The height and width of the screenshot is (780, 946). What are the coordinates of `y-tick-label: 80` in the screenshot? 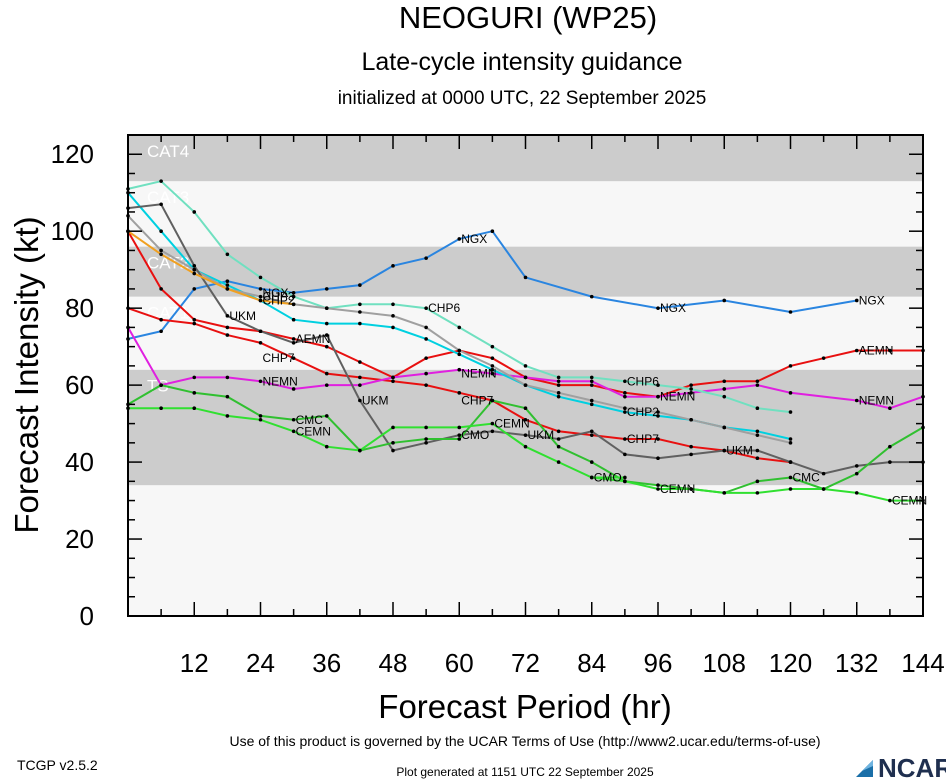 It's located at (79, 308).